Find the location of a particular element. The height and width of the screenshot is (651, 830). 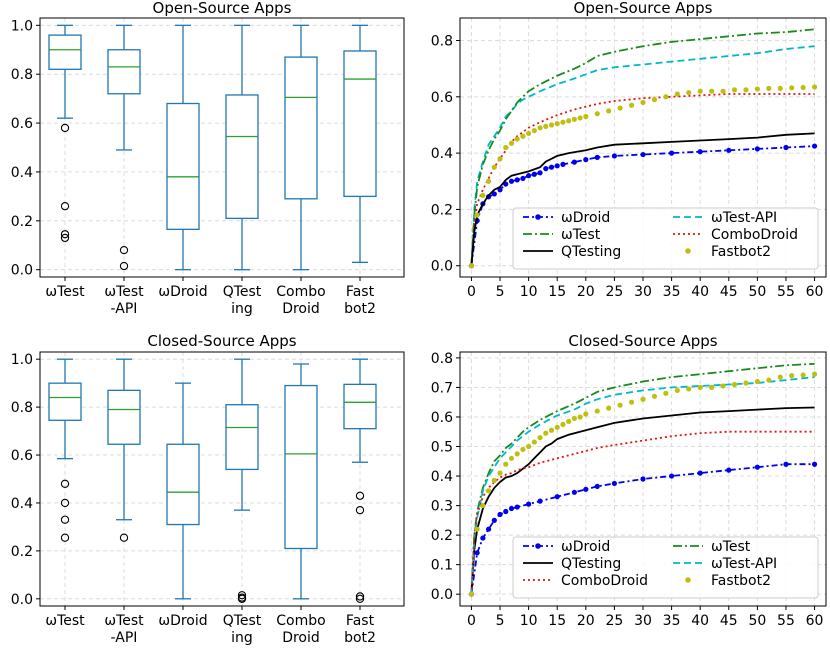

series-omega-droid is located at coordinates (643, 529).